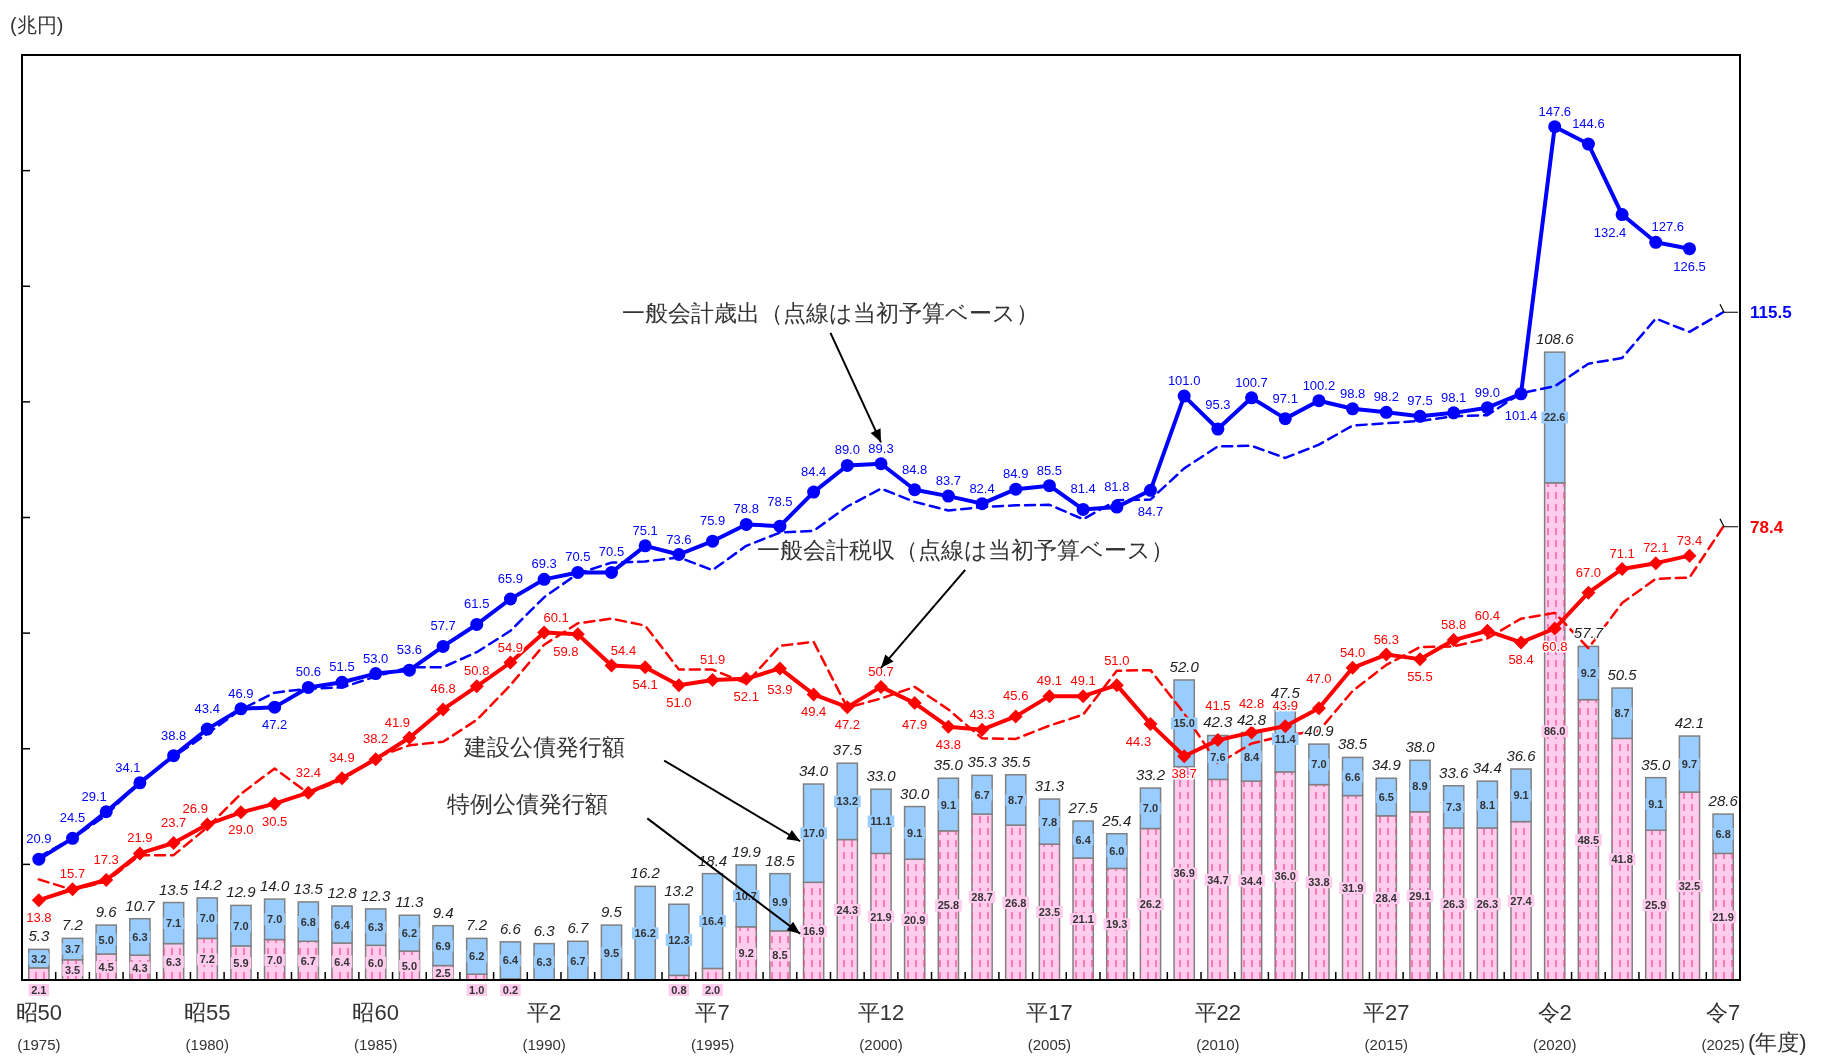 Image resolution: width=1830 pixels, height=1057 pixels. What do you see at coordinates (1049, 1026) in the screenshot?
I see `x-tick-label: 平17 (2005)` at bounding box center [1049, 1026].